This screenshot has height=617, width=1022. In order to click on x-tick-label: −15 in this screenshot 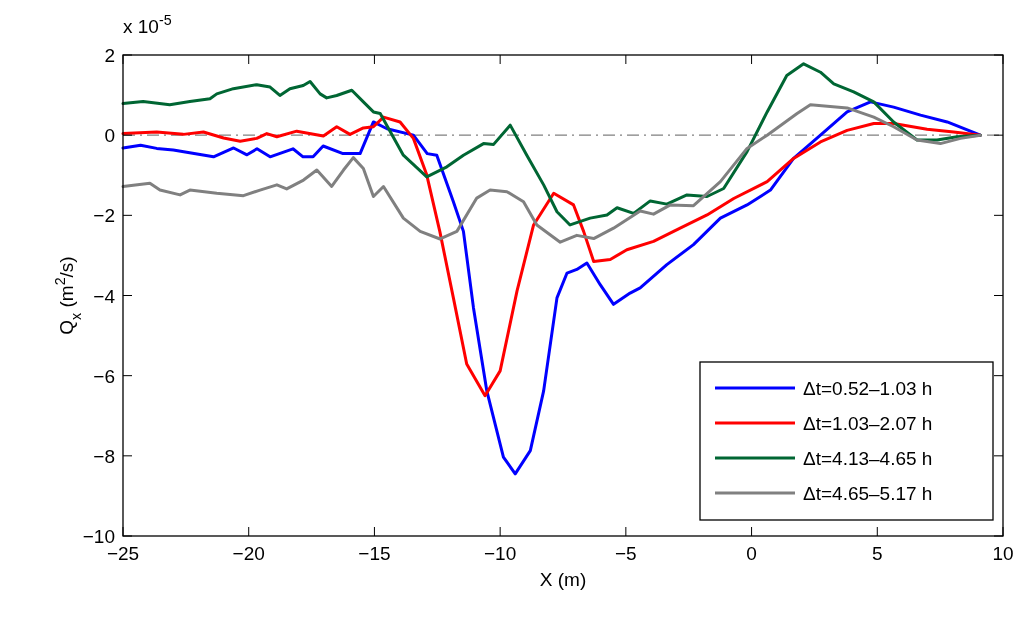, I will do `click(374, 553)`.